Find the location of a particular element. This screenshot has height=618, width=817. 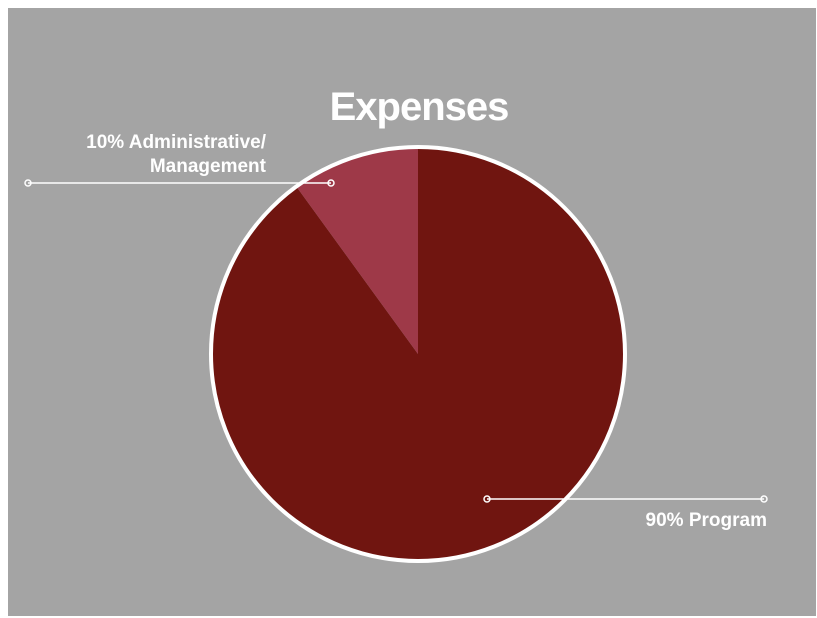

leader-dot-program-inner is located at coordinates (487, 499).